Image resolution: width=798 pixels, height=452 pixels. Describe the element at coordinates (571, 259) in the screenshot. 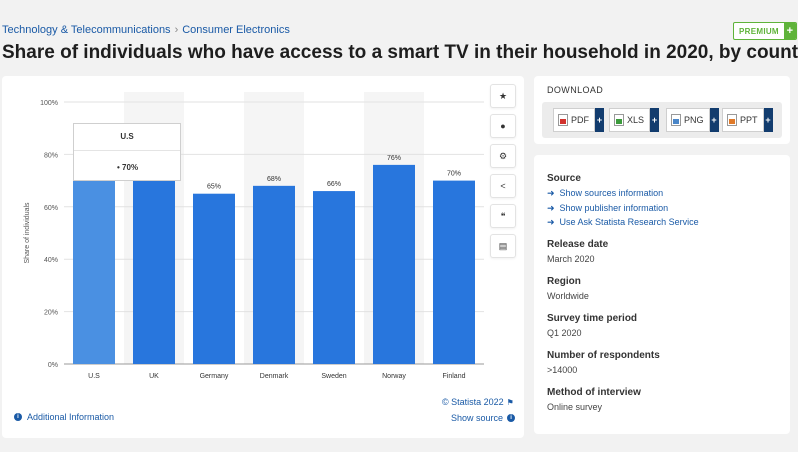

I see `release-date-value: March 2020` at that location.